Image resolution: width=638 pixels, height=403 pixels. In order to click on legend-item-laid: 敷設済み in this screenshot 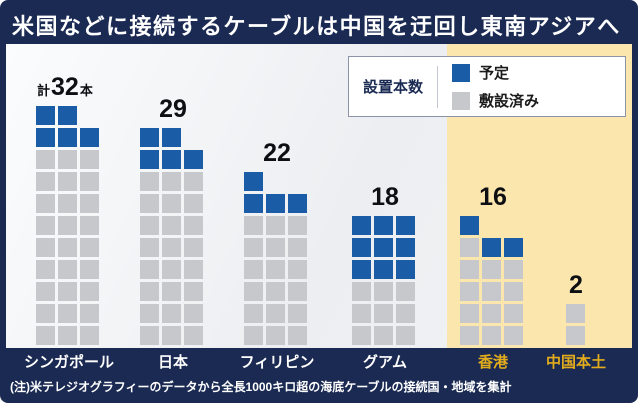, I will do `click(495, 100)`.